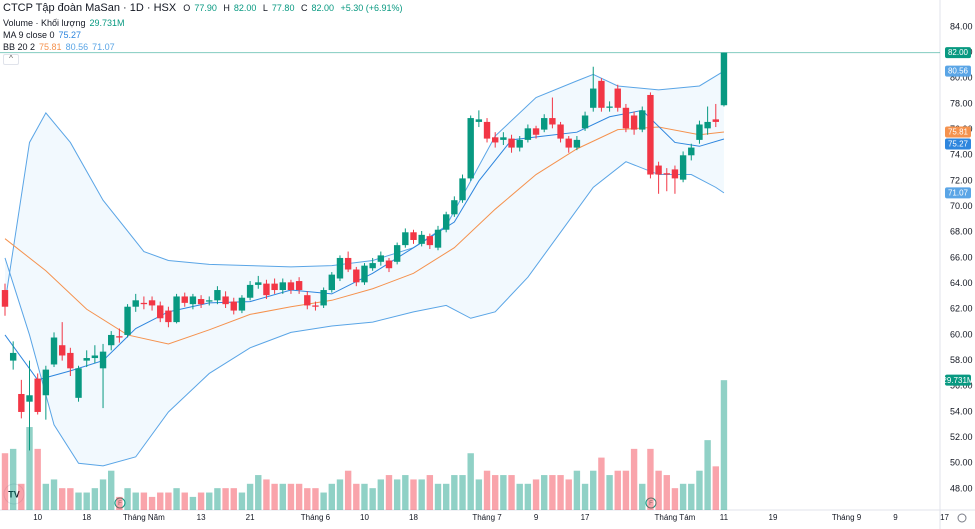  Describe the element at coordinates (958, 144) in the screenshot. I see `ma-tag-bg` at that location.